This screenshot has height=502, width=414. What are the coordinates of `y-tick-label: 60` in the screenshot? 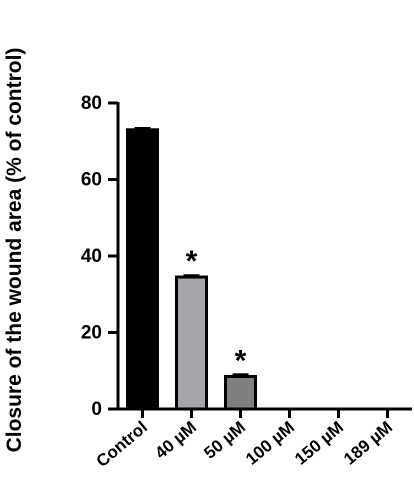 It's located at (91, 180).